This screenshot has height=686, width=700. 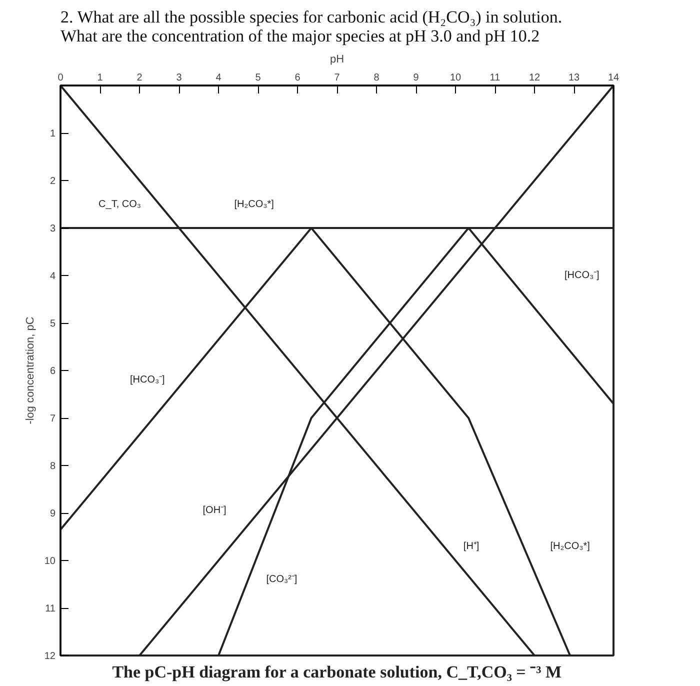 What do you see at coordinates (50, 561) in the screenshot?
I see `y-tick-label: 10` at bounding box center [50, 561].